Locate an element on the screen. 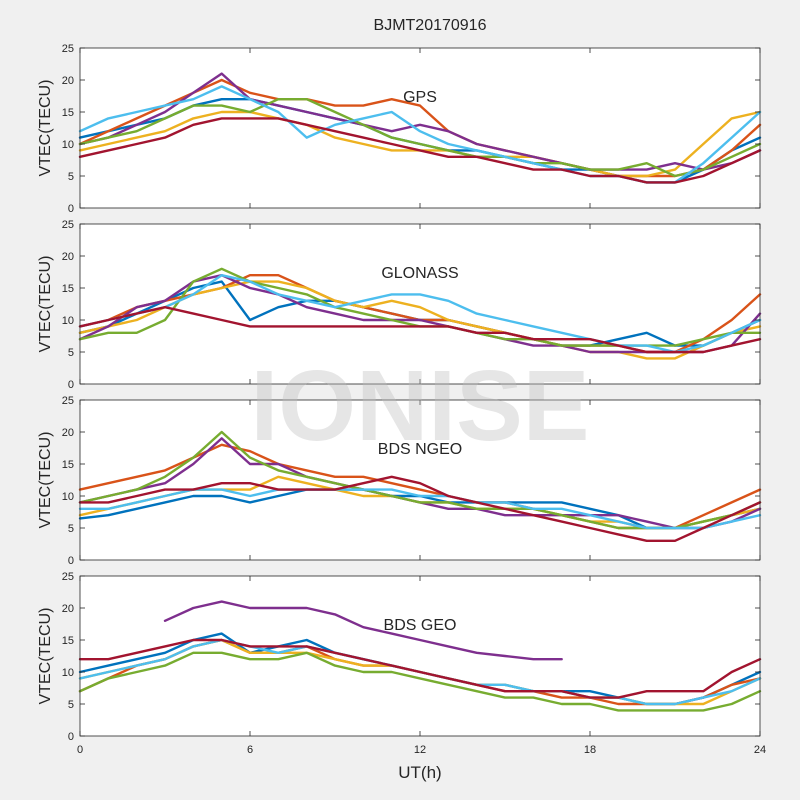 The image size is (800, 800). x-tick-label: 18 is located at coordinates (590, 750).